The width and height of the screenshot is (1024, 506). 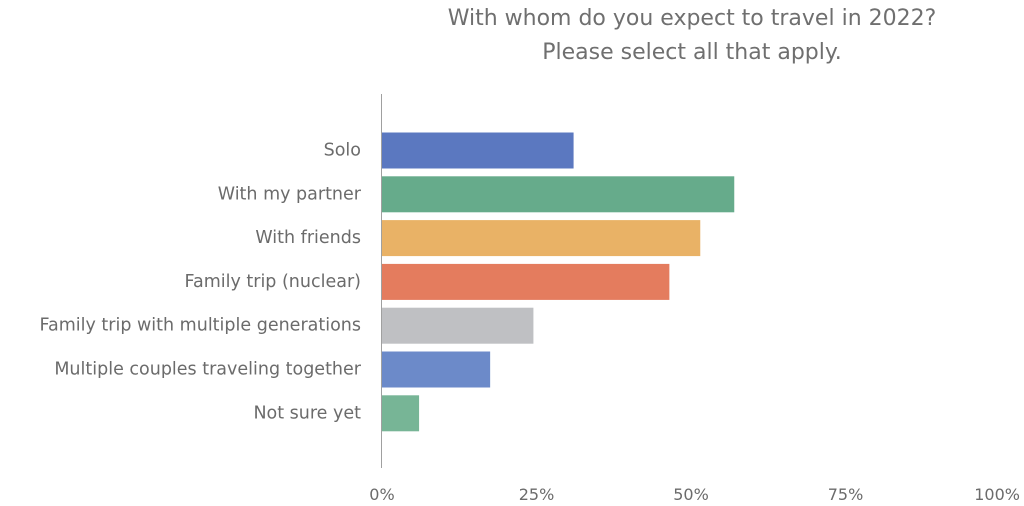 I want to click on category-label: Not sure yet, so click(x=307, y=413).